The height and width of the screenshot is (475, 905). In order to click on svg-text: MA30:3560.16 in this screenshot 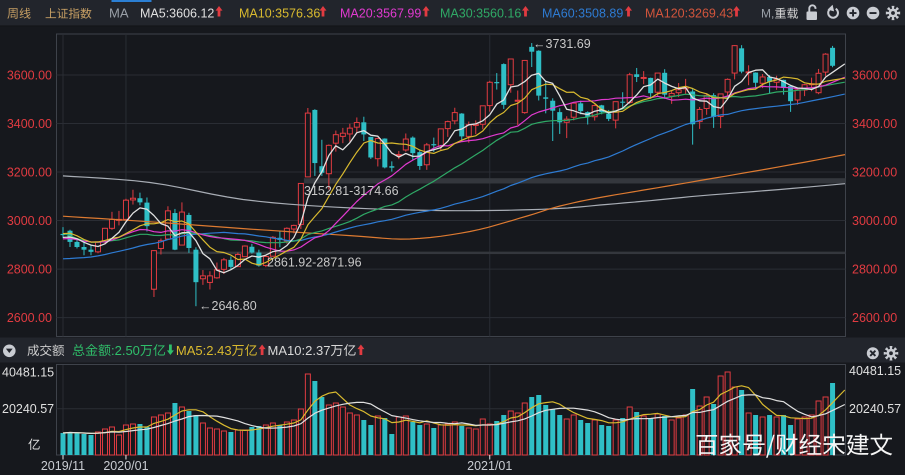, I will do `click(480, 13)`.